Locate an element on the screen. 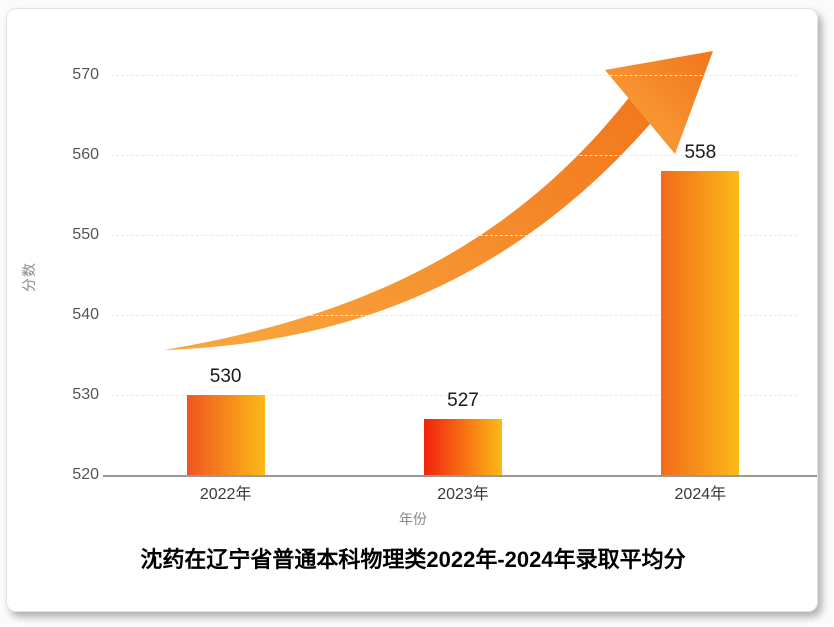 The width and height of the screenshot is (834, 627). x-tick-label-2022年: 2022年 is located at coordinates (225, 494).